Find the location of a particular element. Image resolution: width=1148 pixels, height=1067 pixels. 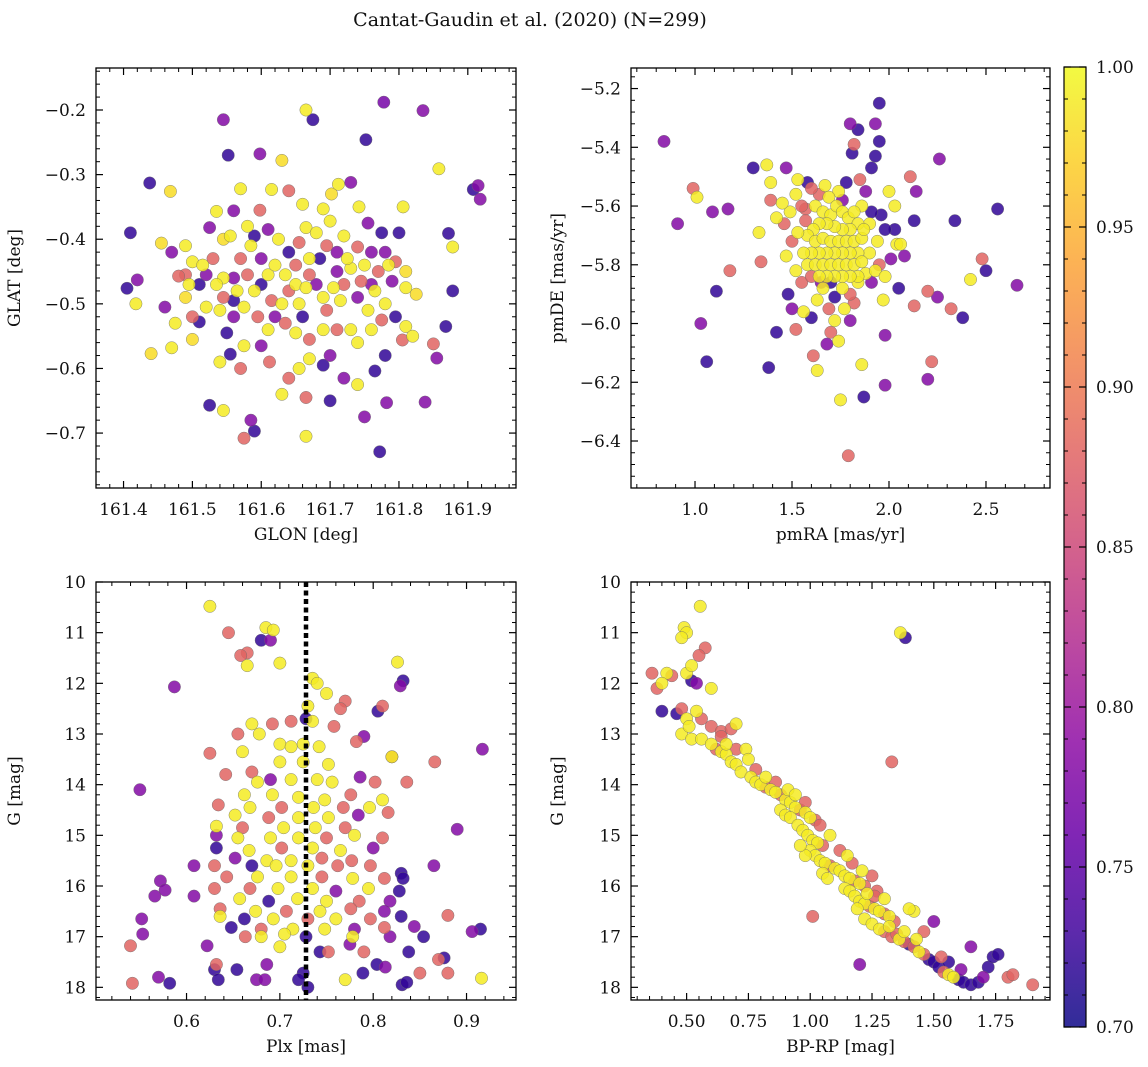

x-tick-label: 0.6 is located at coordinates (186, 1022).